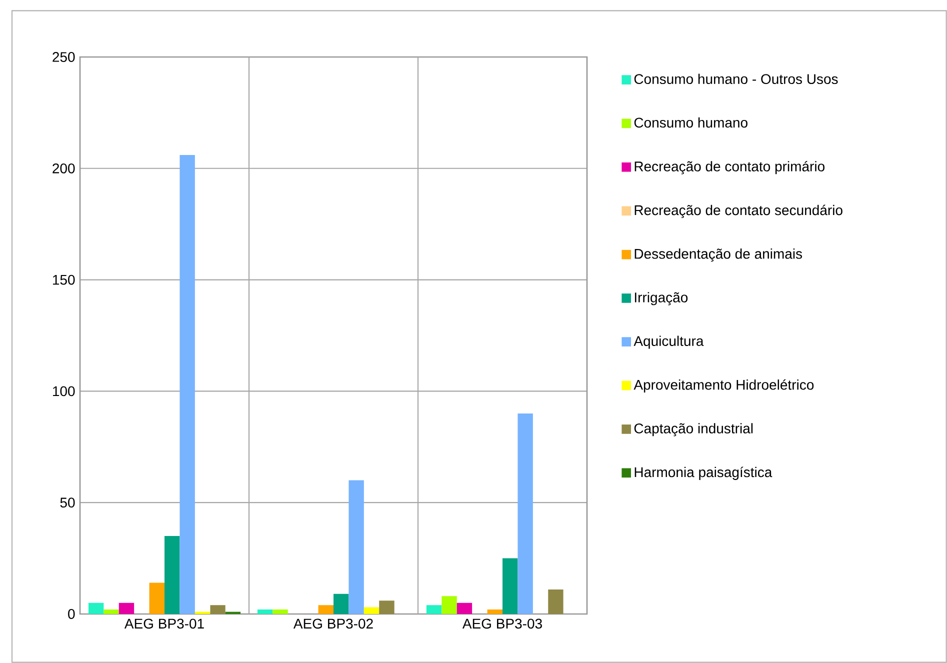 This screenshot has width=947, height=663. I want to click on x-tick-label: AEG BP3-01, so click(164, 623).